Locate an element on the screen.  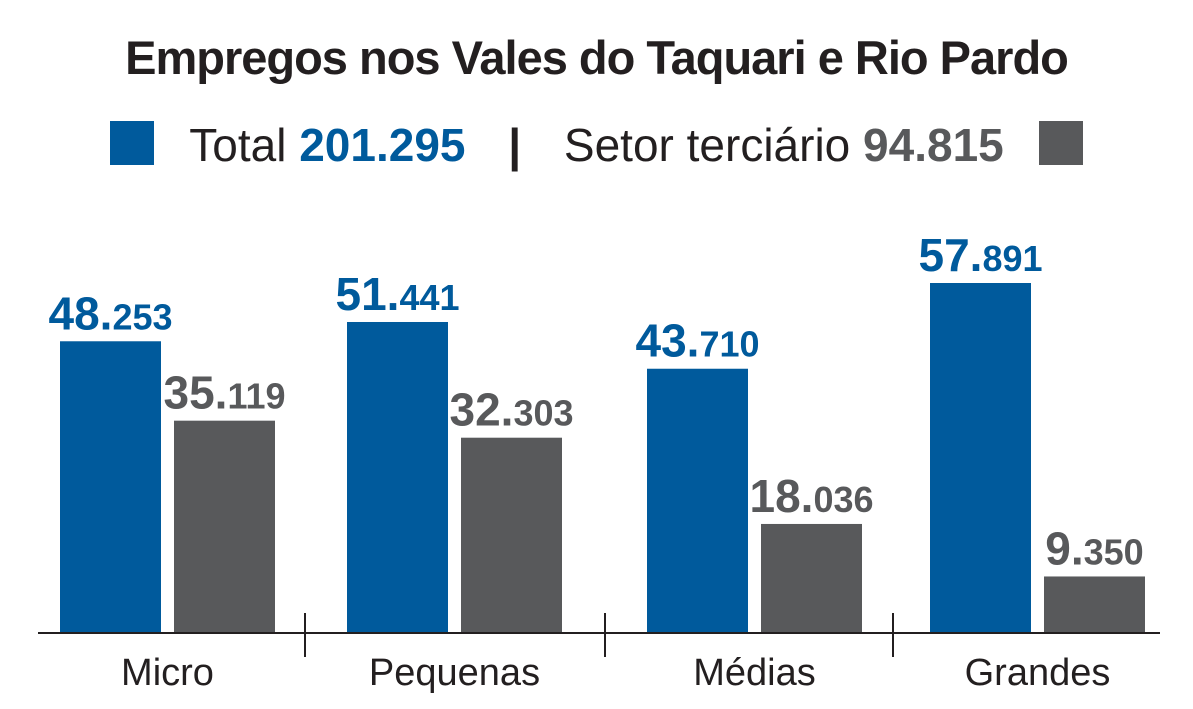
data-label-total-grandes: 57.891 is located at coordinates (980, 255).